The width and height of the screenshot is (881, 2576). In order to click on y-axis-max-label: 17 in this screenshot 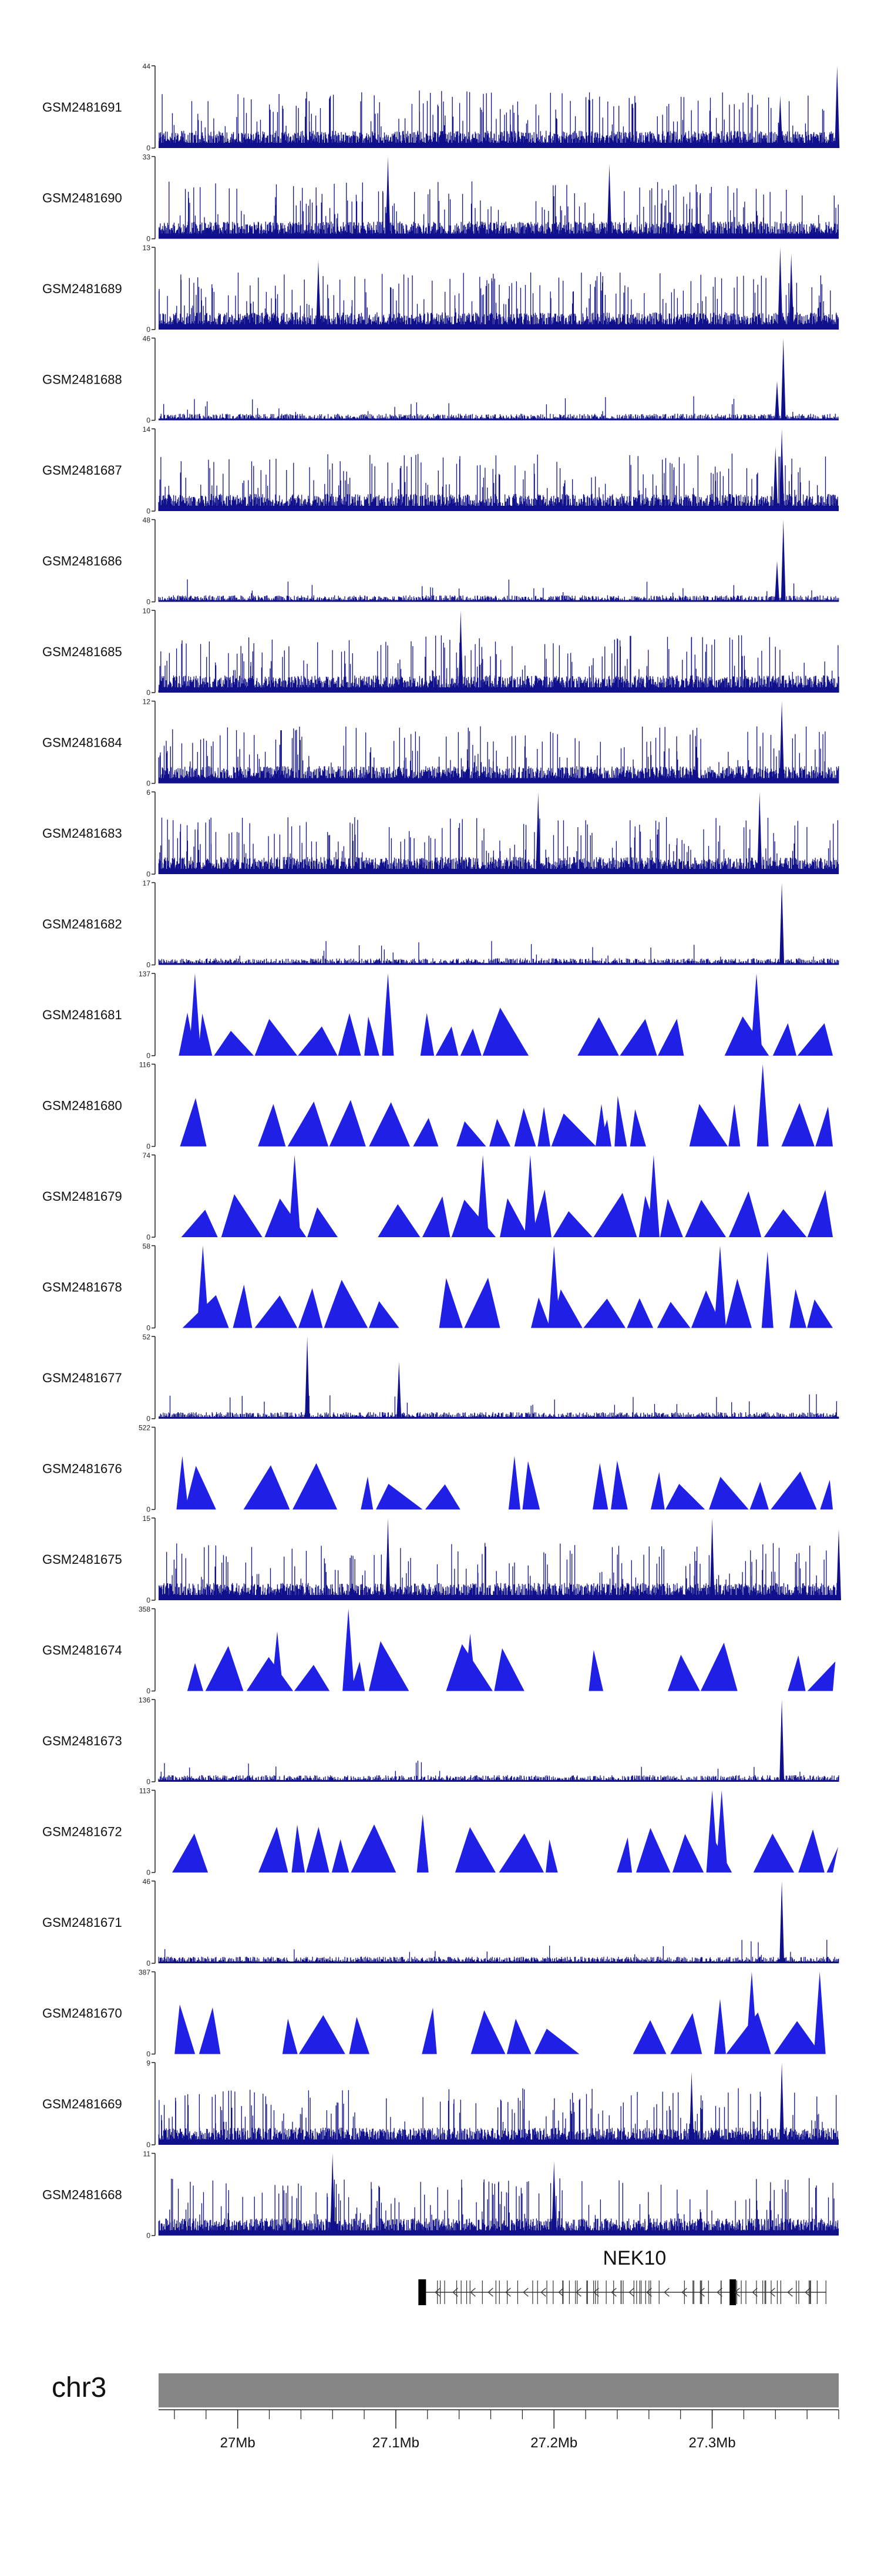, I will do `click(147, 884)`.